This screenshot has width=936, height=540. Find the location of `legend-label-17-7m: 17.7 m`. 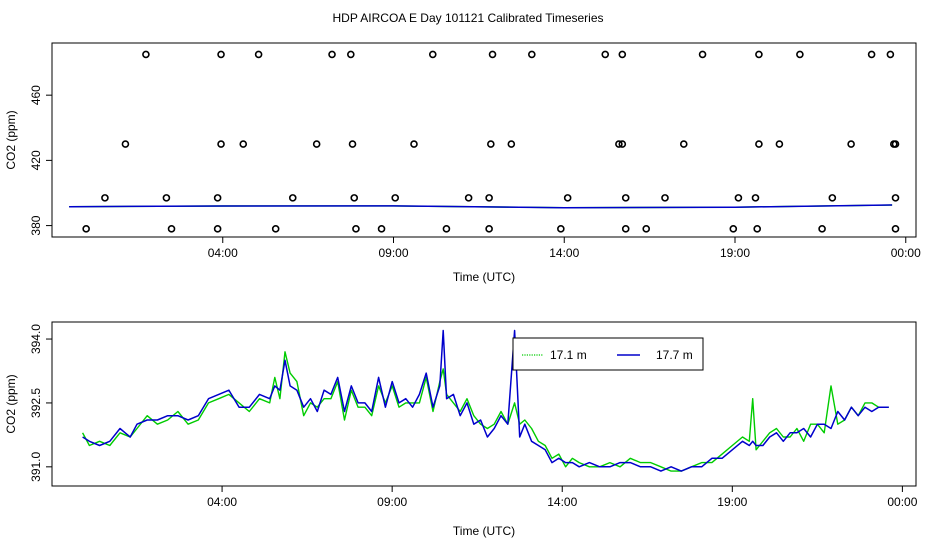

legend-label-17-7m: 17.7 m is located at coordinates (674, 355).